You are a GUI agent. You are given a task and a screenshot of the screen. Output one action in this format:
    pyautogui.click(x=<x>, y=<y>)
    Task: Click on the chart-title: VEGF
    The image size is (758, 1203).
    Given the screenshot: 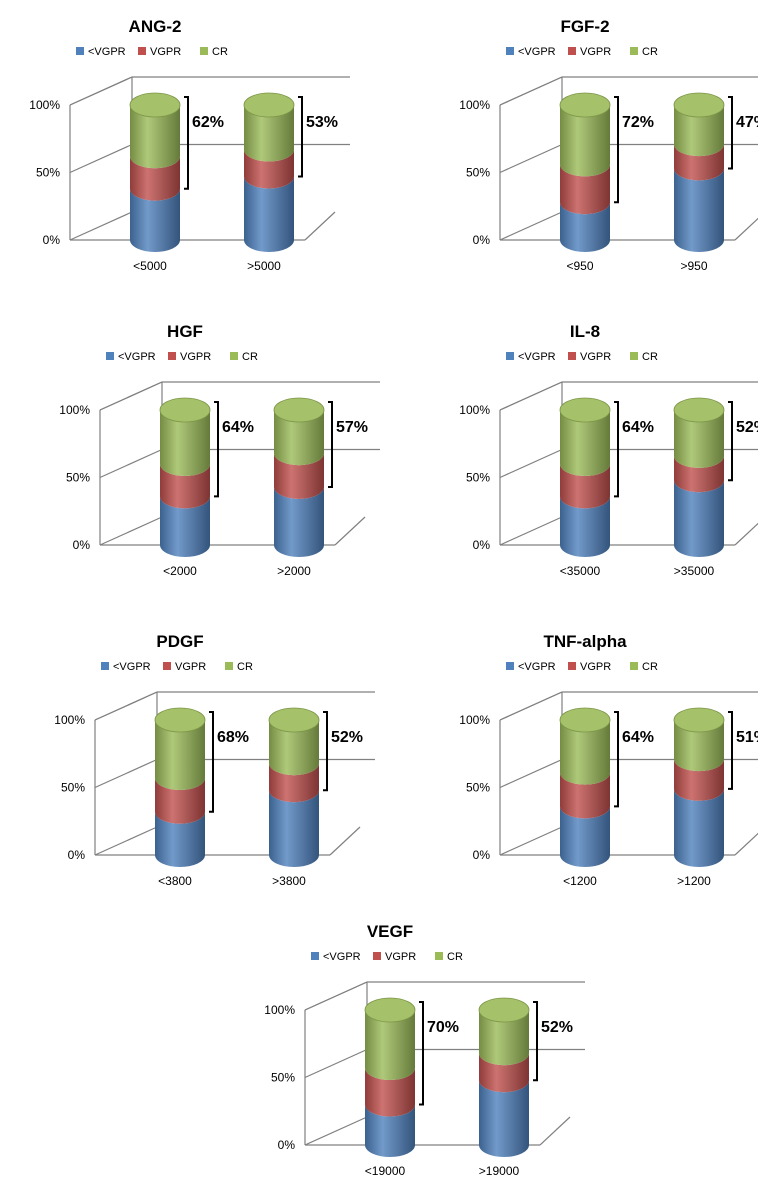 What is the action you would take?
    pyautogui.click(x=390, y=931)
    